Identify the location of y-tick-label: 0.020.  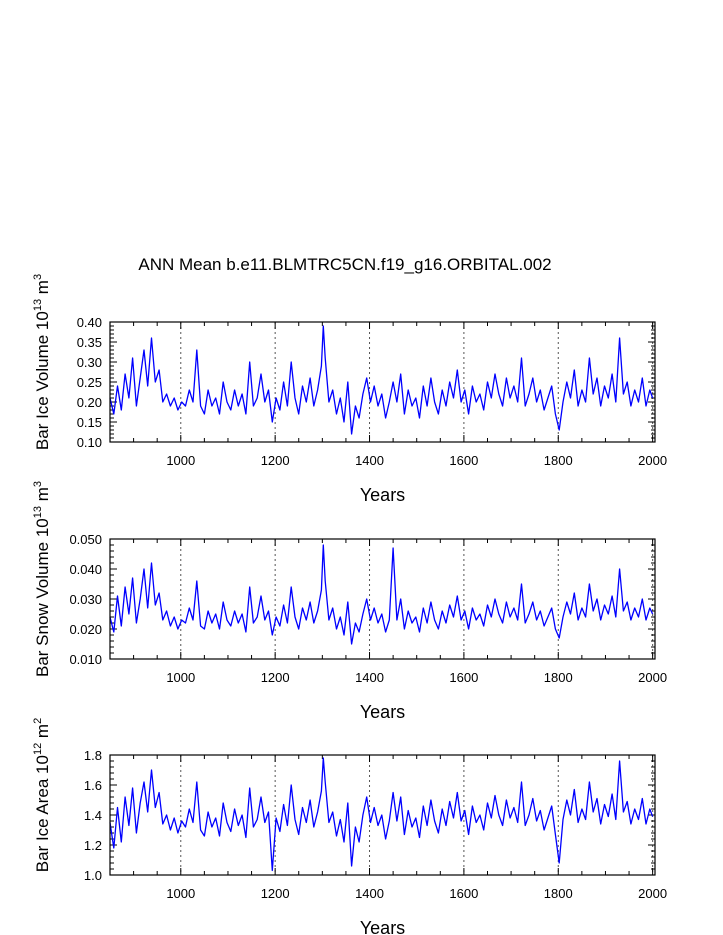
(85, 629).